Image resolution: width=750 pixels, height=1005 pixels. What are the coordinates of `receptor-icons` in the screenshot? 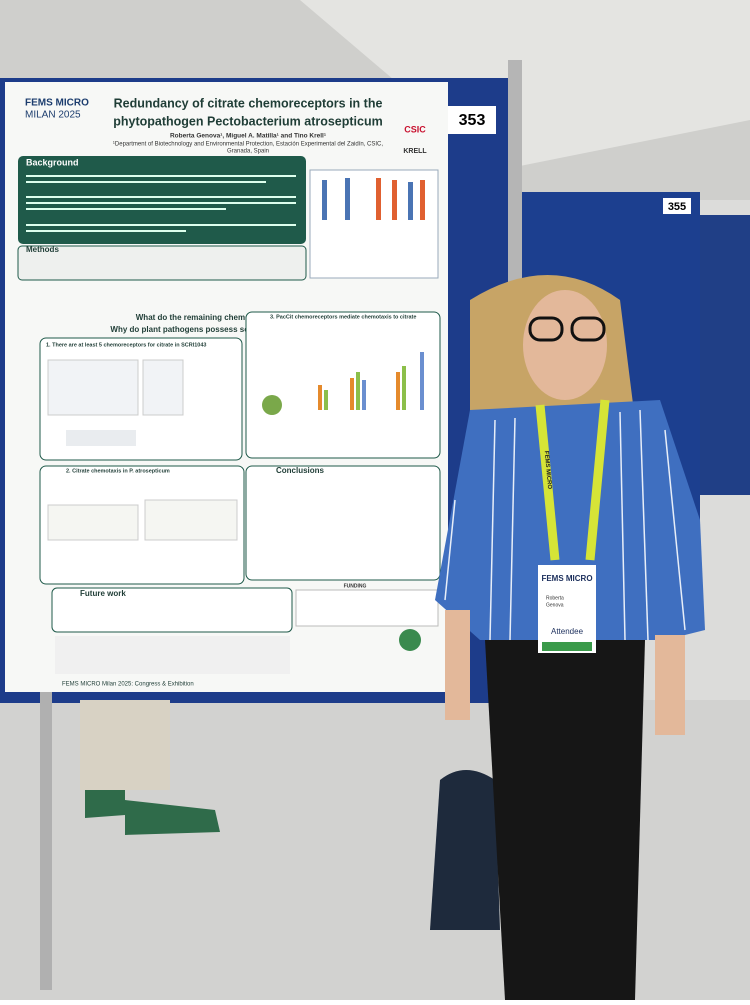 It's located at (373, 199).